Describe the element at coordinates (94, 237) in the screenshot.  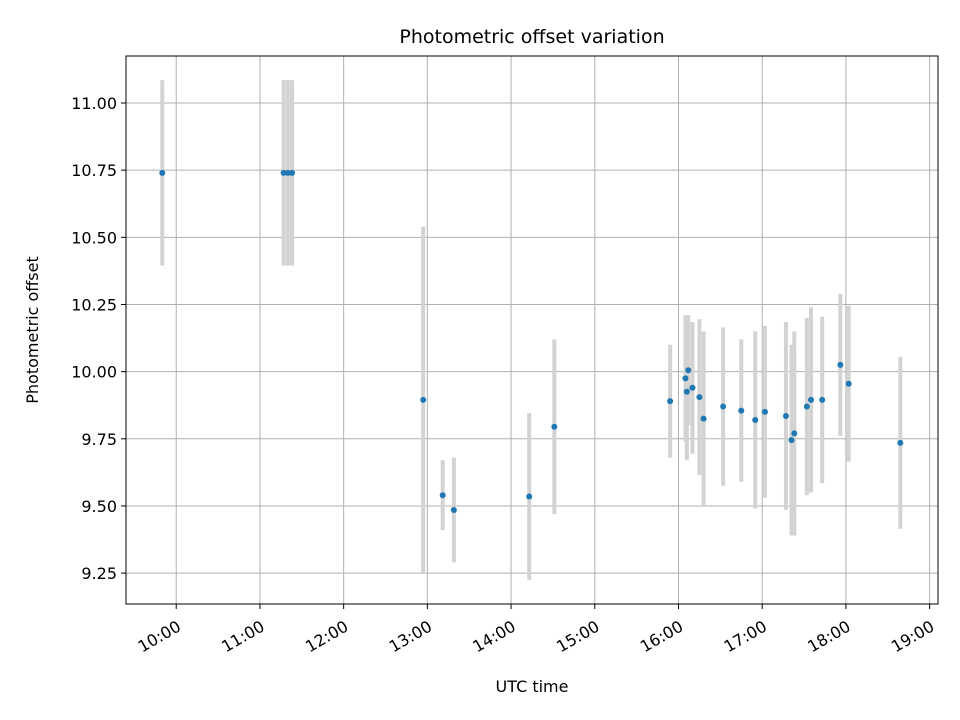
I see `y-tick-label: 10.50` at that location.